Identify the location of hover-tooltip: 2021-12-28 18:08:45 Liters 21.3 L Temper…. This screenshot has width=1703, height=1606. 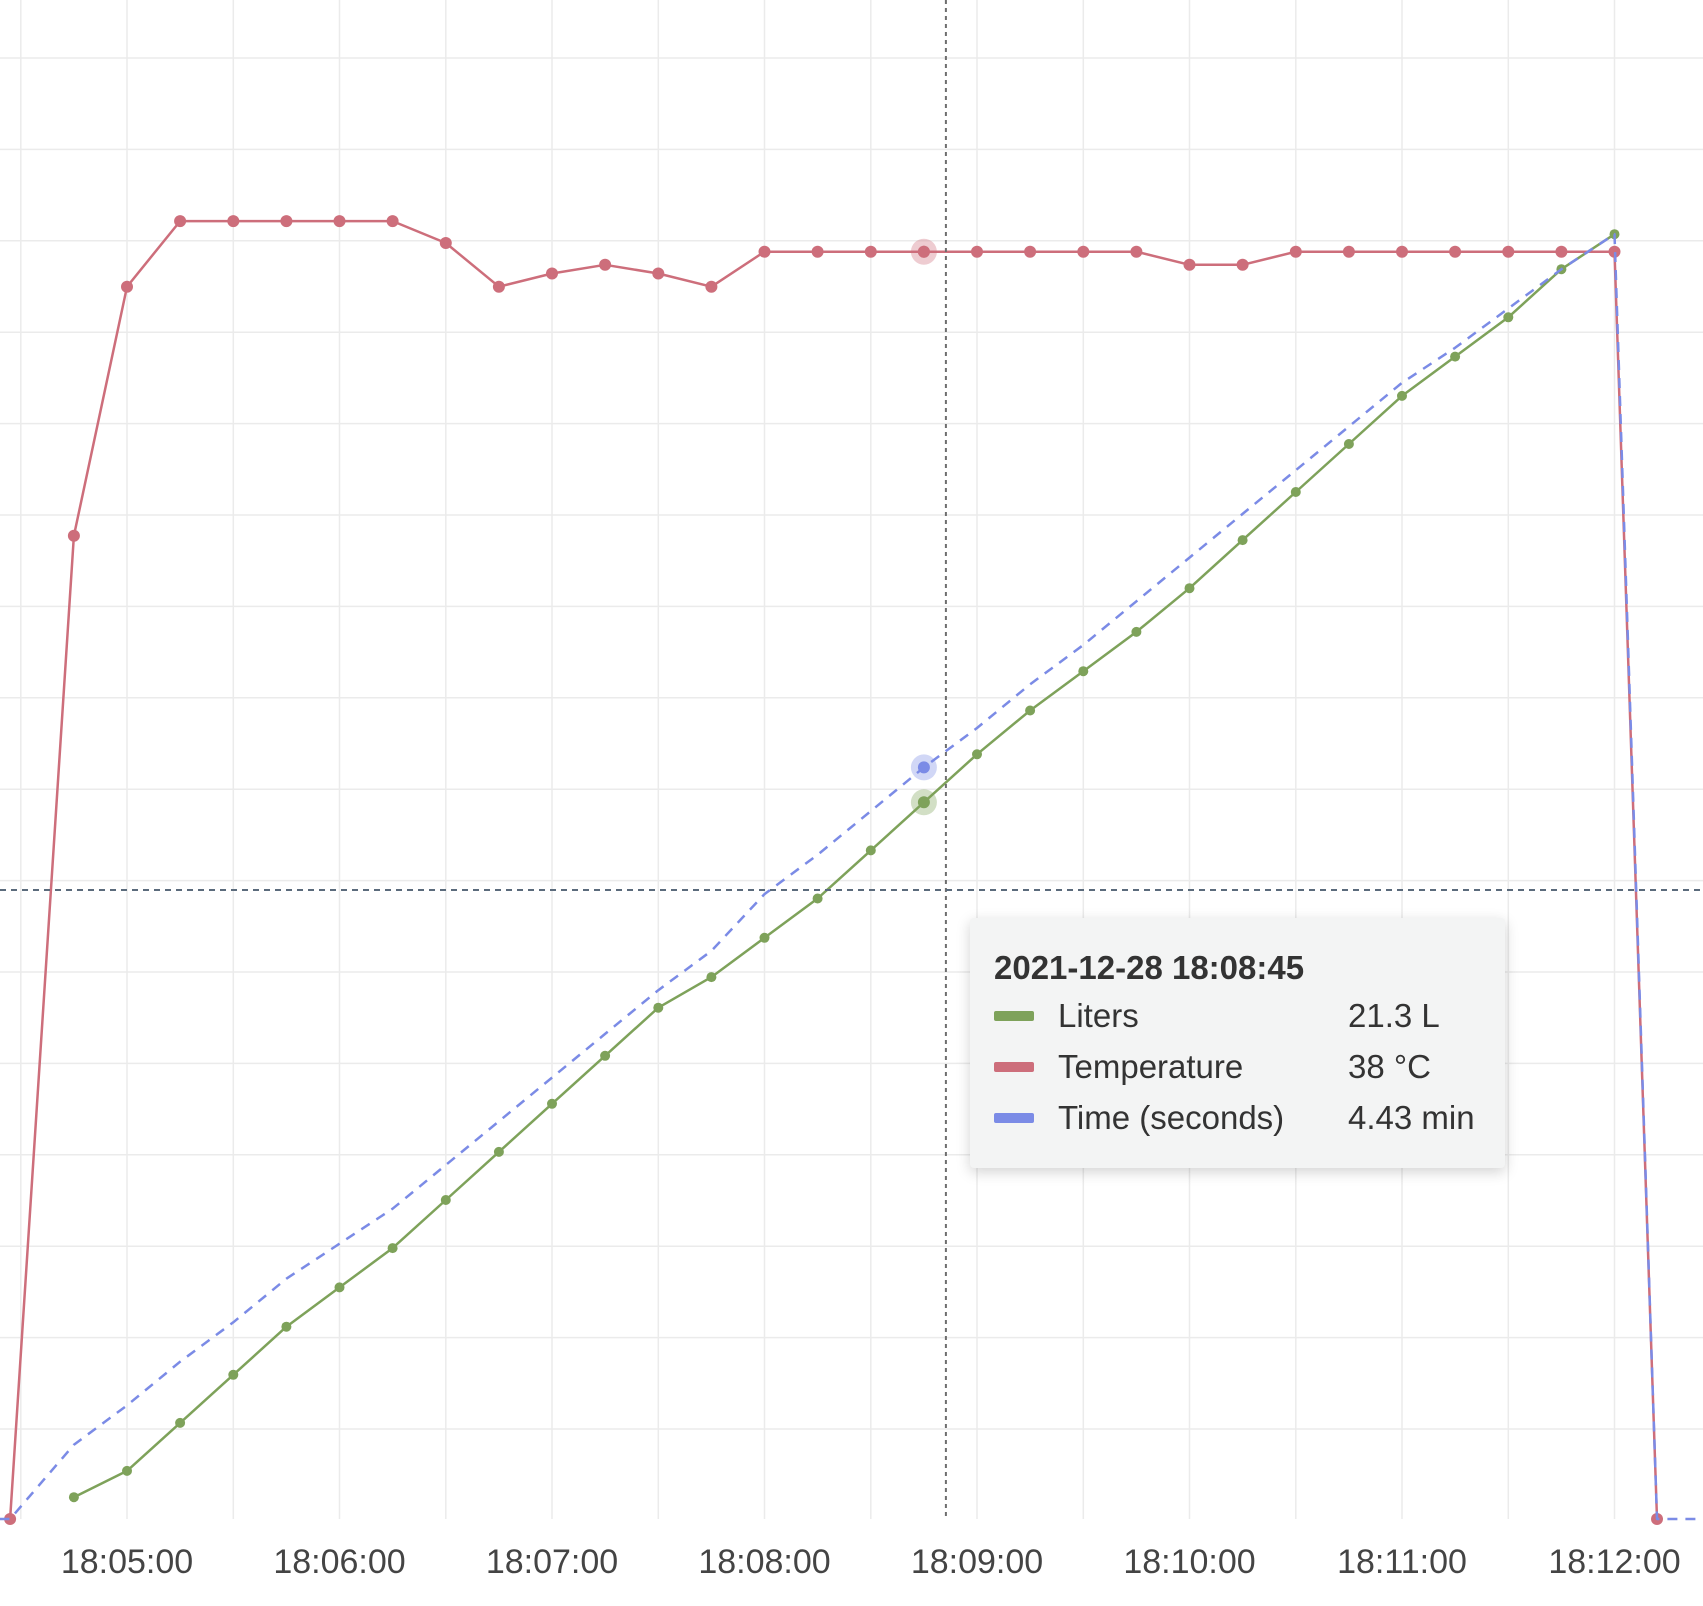
(1237, 1043).